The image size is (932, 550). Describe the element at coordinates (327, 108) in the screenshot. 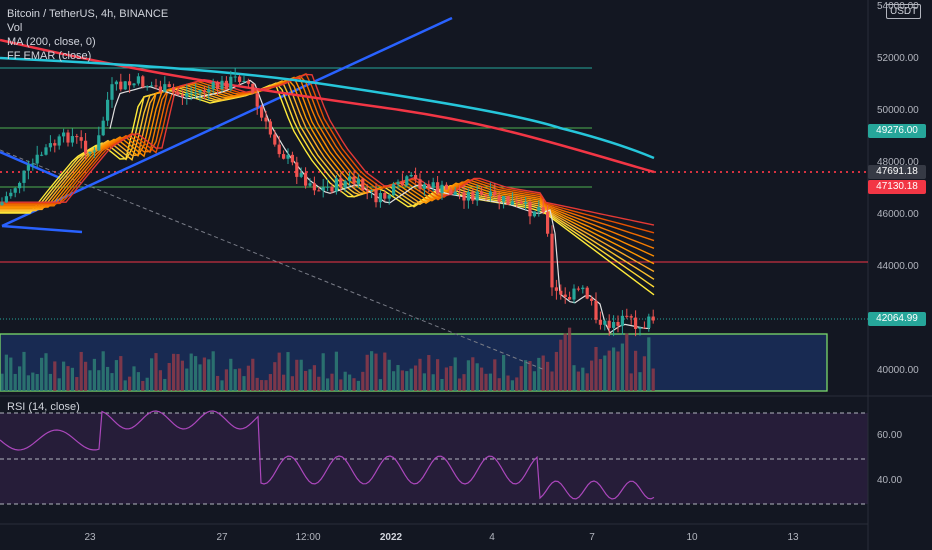

I see `teal-ma-line` at that location.